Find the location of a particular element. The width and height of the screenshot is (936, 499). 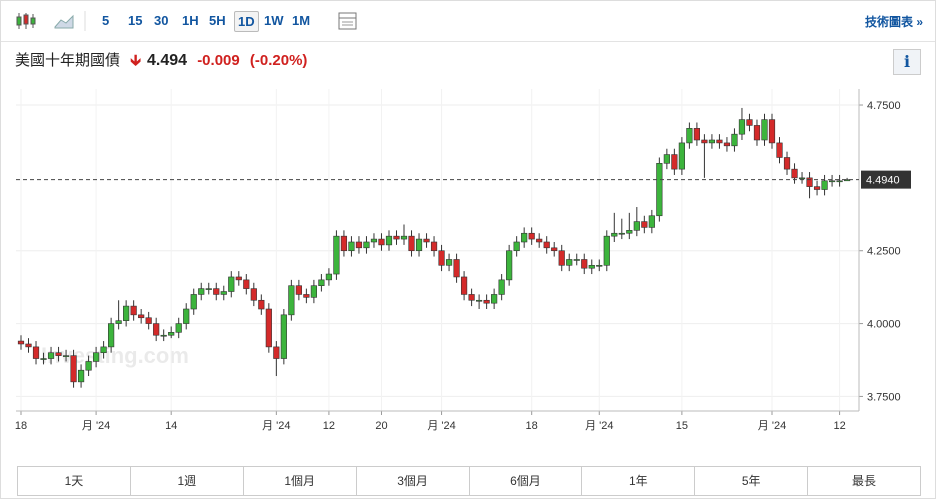

interval-button: 1M is located at coordinates (301, 20).